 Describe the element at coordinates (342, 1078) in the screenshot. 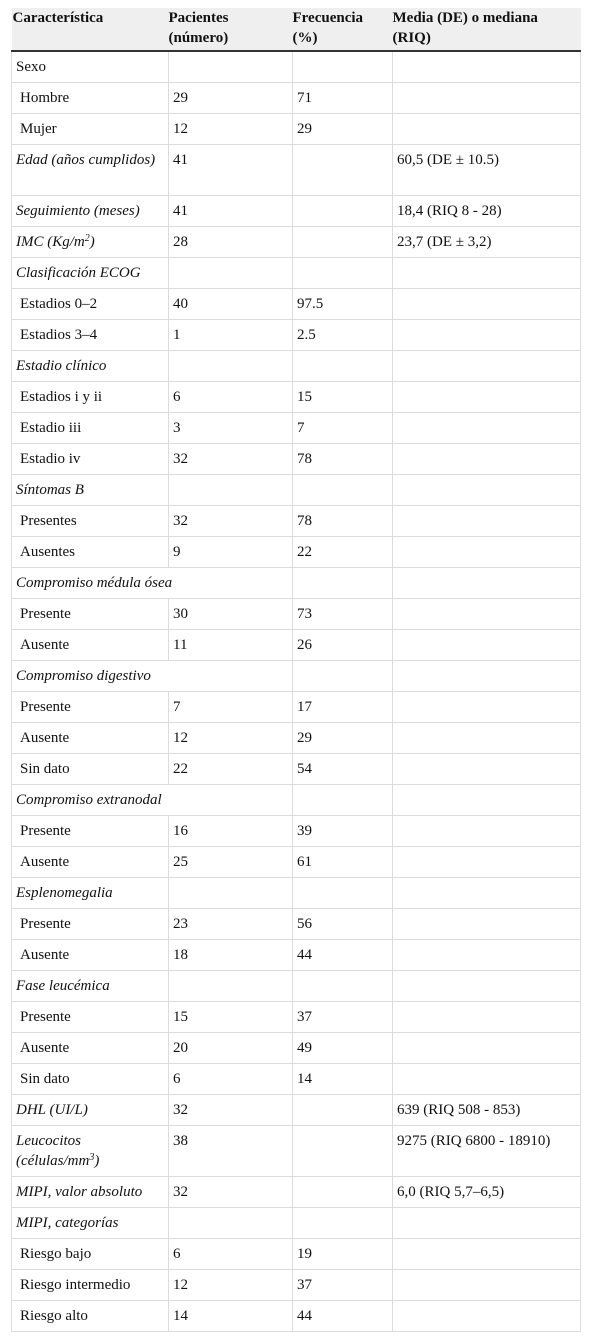

I see `frequency-cell: 14` at that location.